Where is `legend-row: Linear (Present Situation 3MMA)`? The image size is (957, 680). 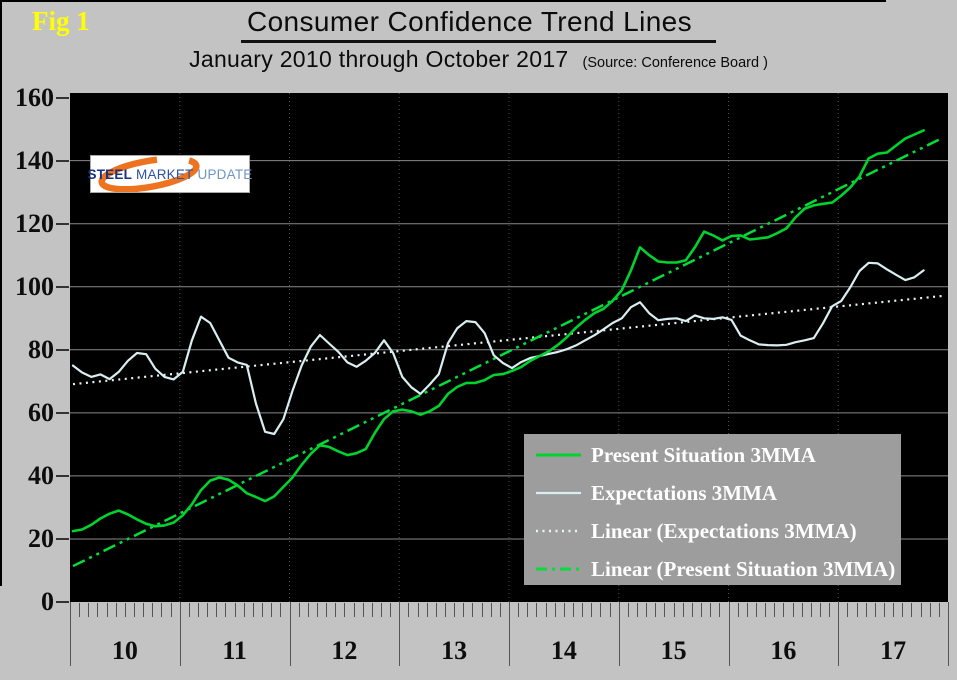 legend-row: Linear (Present Situation 3MMA) is located at coordinates (712, 569).